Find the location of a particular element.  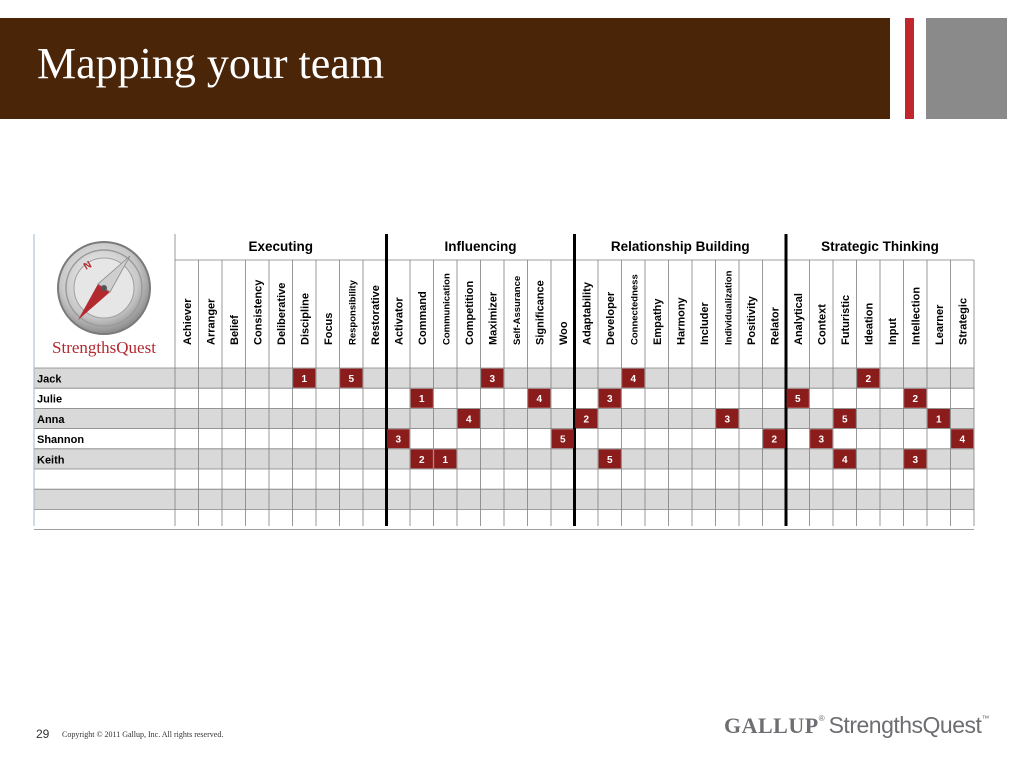

column-header-communication: Communication is located at coordinates (446, 309).